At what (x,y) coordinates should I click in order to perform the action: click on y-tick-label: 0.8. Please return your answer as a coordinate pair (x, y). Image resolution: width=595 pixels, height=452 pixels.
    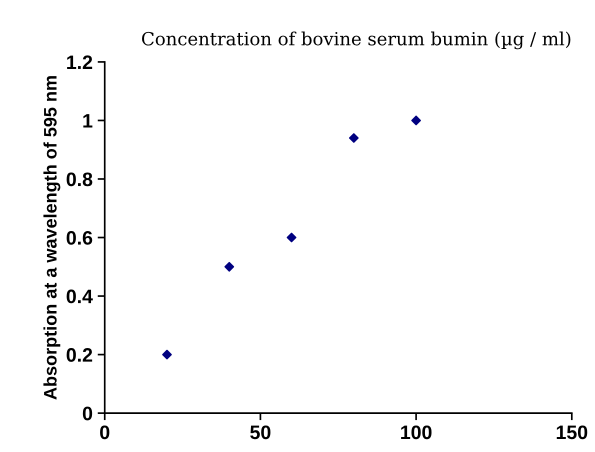
    Looking at the image, I should click on (79, 179).